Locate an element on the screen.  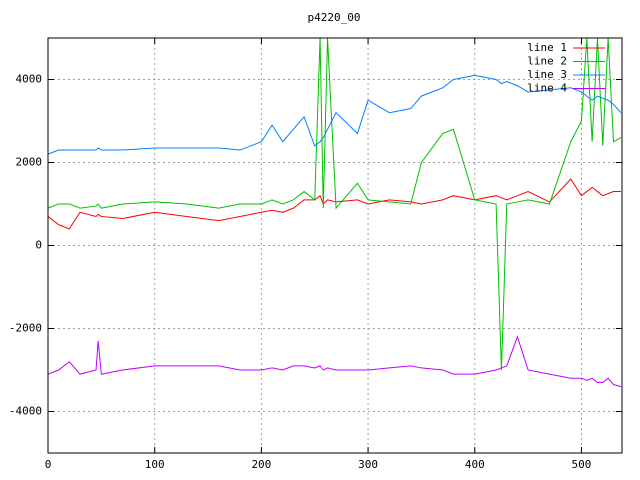
y-tick-label: 0 is located at coordinates (38, 245).